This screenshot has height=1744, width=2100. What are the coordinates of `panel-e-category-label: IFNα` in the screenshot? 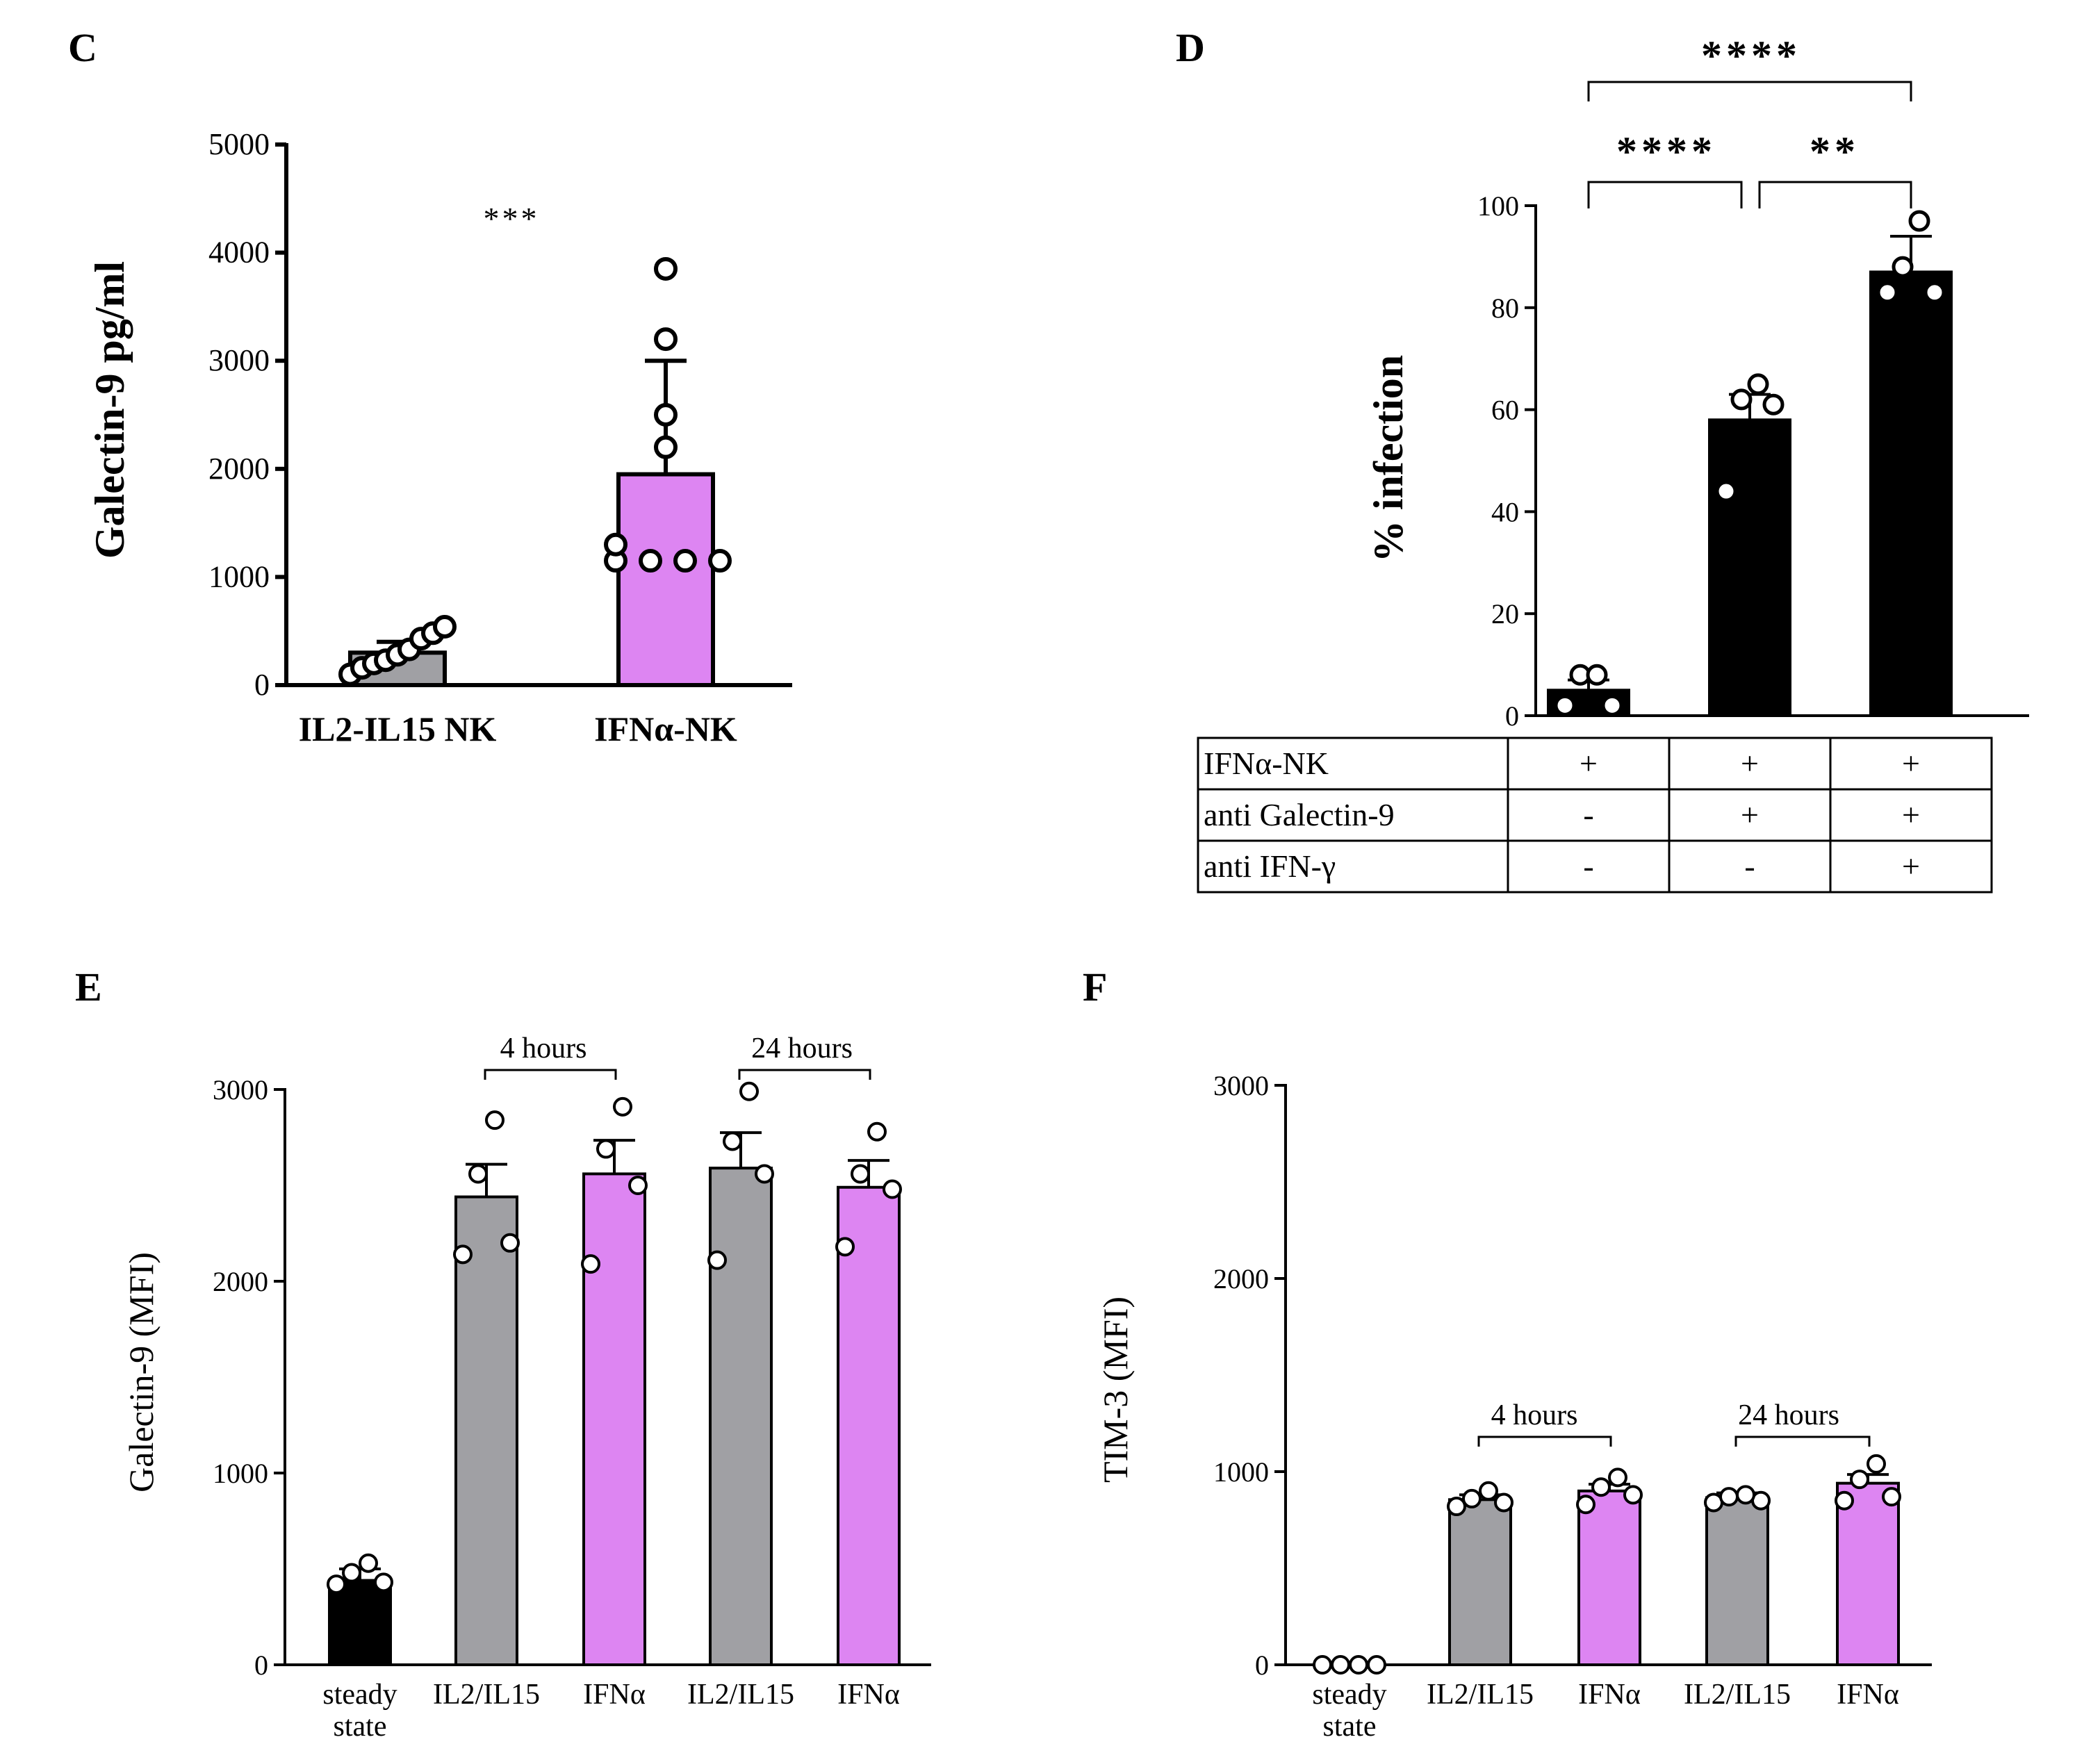 It's located at (614, 1695).